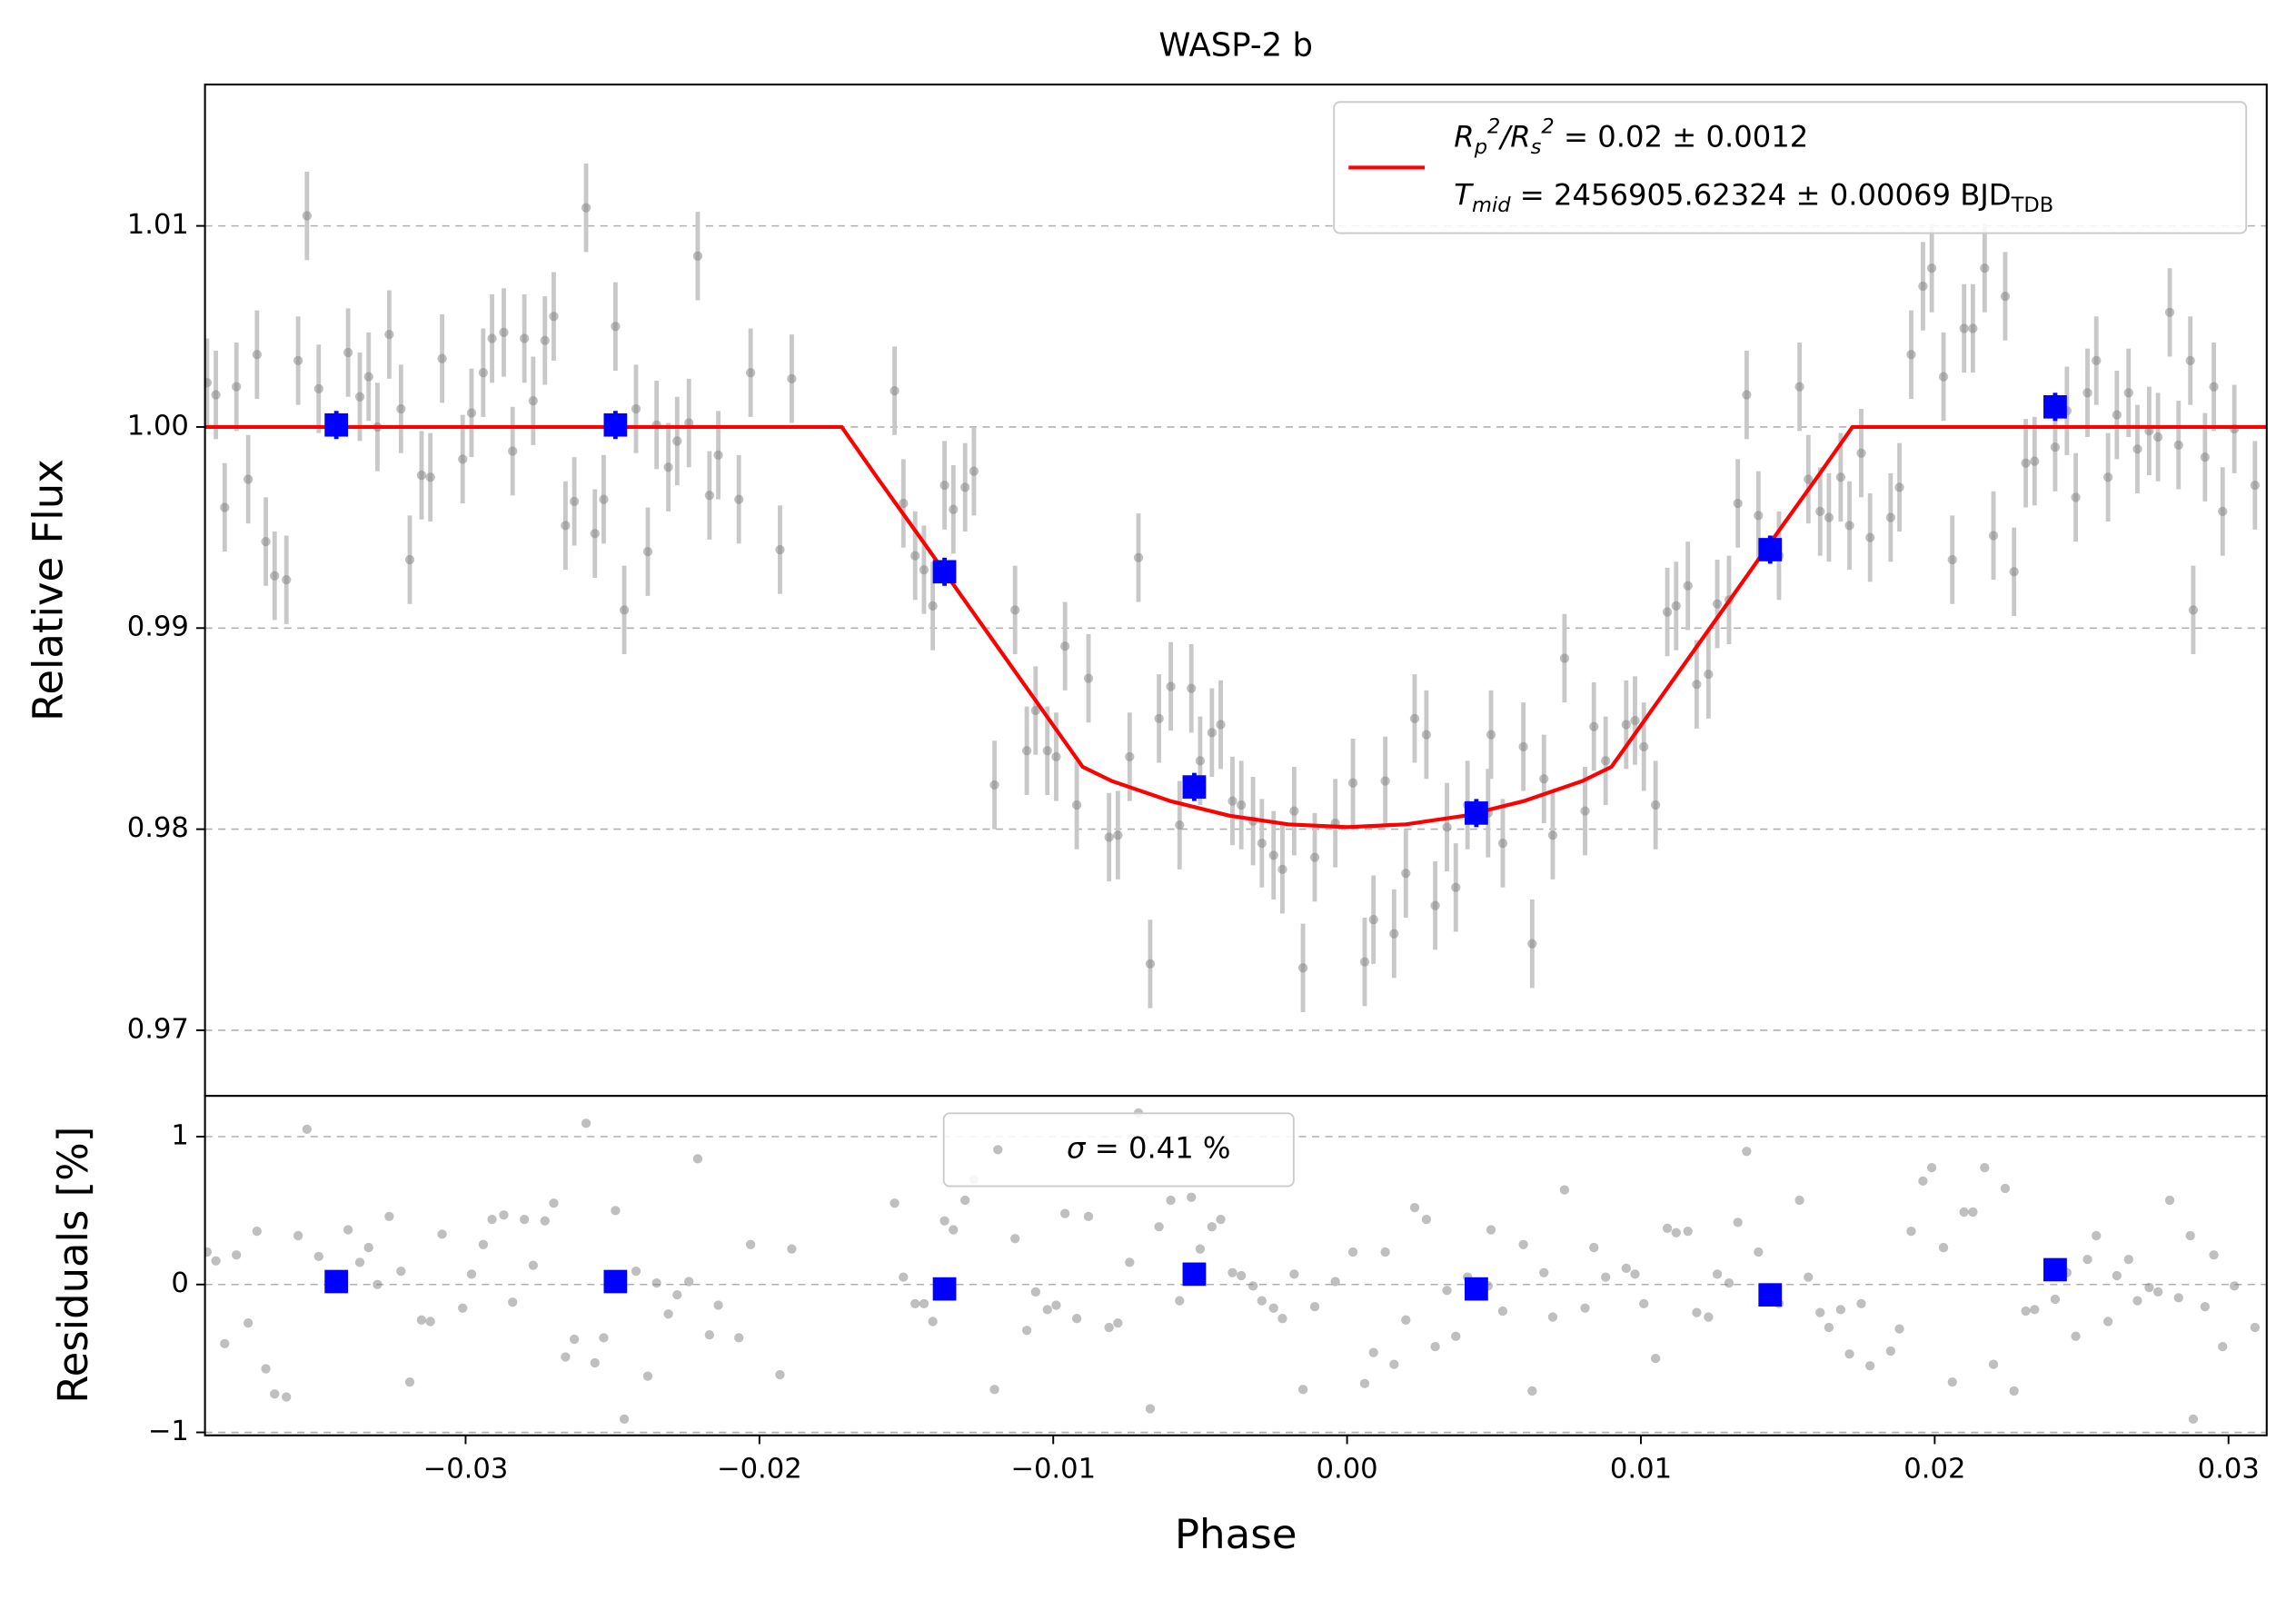  Describe the element at coordinates (1761, 196) in the screenshot. I see `legend-text-piece: = 2456905.62324 ± 0.00069 BJD` at that location.